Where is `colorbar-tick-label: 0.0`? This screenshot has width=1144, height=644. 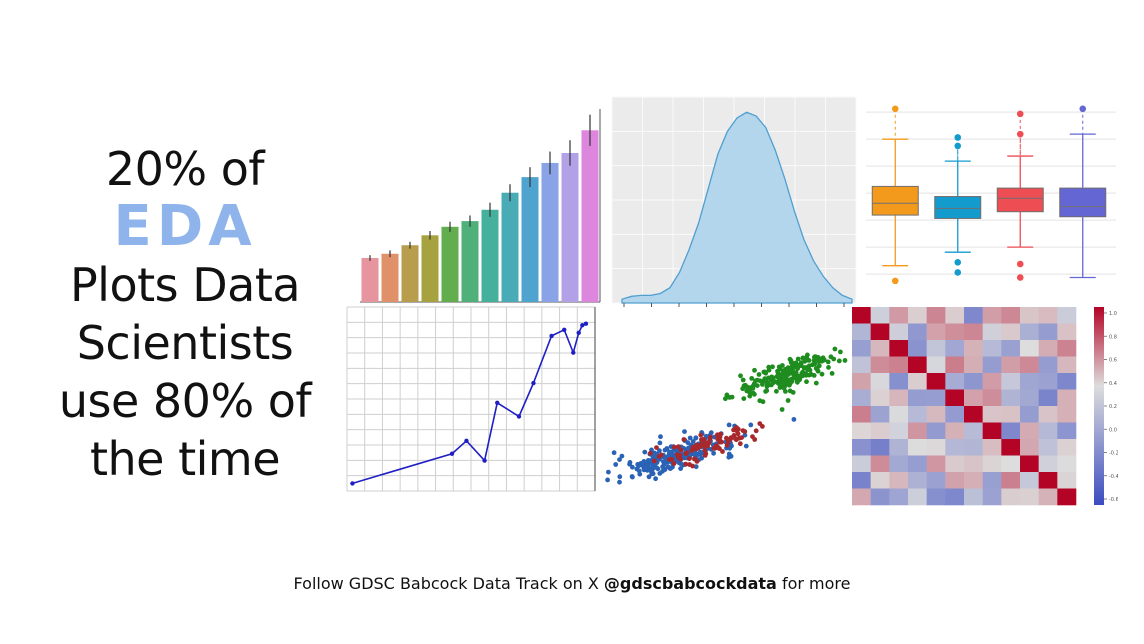 colorbar-tick-label: 0.0 is located at coordinates (1113, 430).